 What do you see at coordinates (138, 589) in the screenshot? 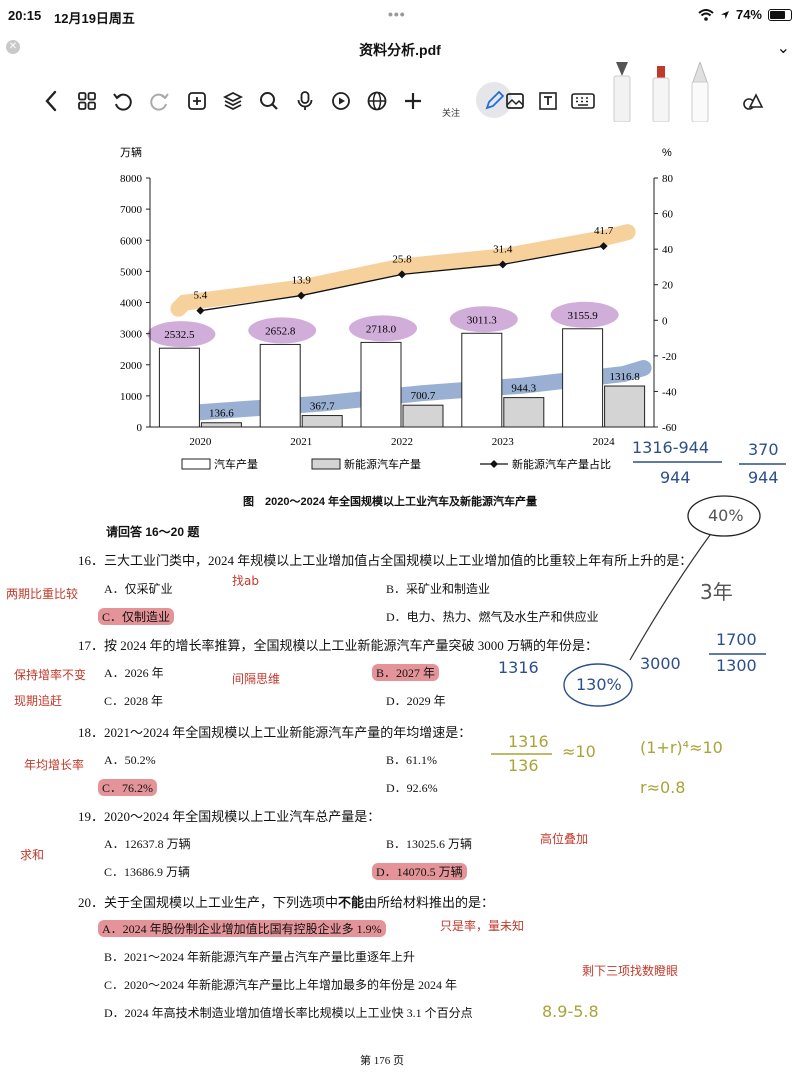
I see `q16-option-a: A．仅采矿业` at bounding box center [138, 589].